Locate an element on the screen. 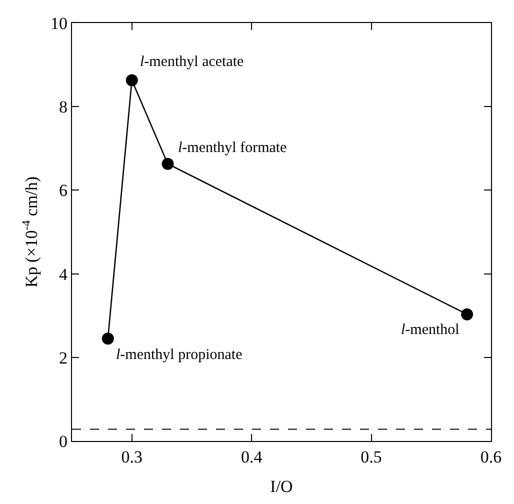 The width and height of the screenshot is (514, 504). annotation: l-menthol is located at coordinates (430, 330).